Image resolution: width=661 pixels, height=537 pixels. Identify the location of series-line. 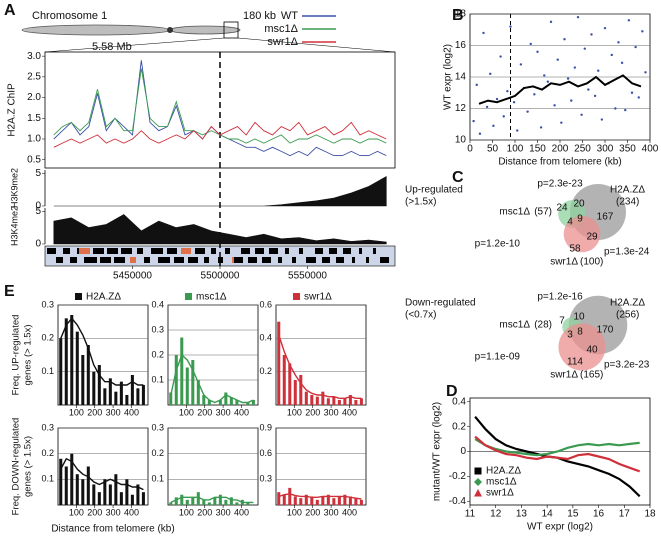
(557, 454).